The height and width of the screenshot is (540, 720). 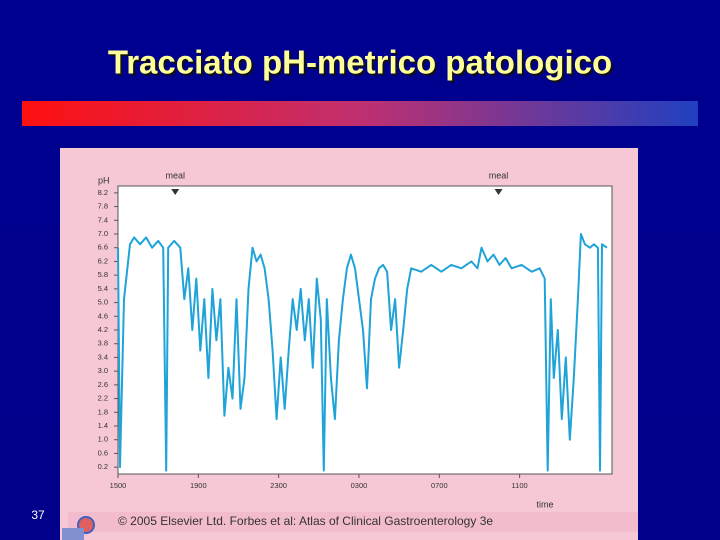 I want to click on x-axis-label: time, so click(x=544, y=504).